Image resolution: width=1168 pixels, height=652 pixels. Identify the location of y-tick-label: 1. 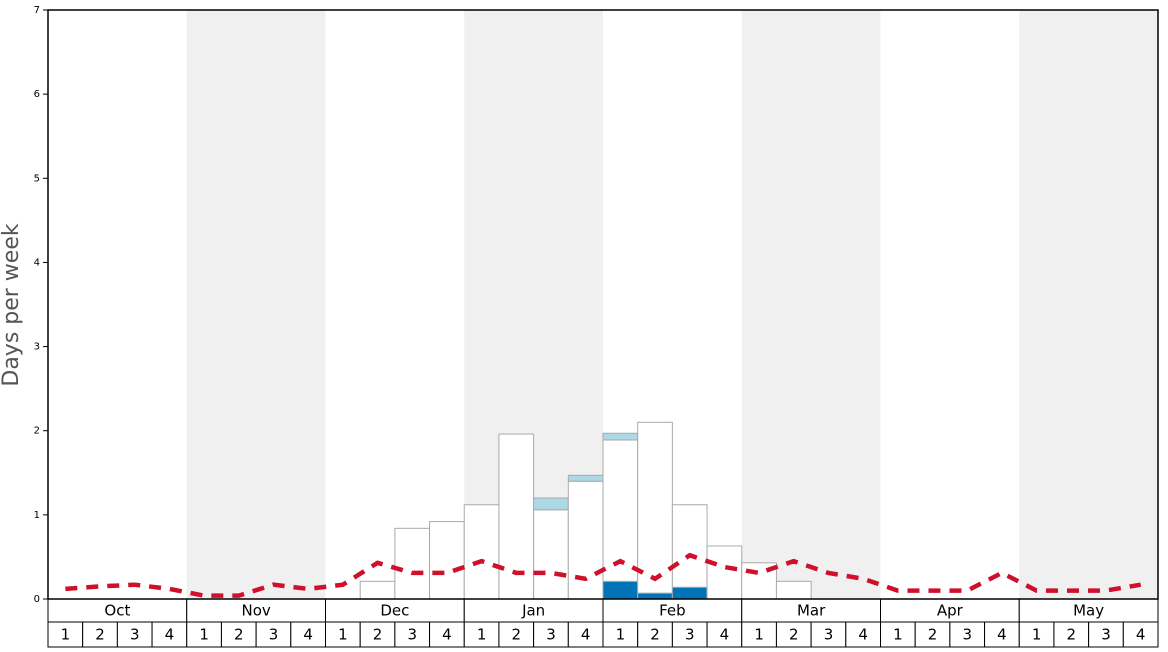
(37, 515).